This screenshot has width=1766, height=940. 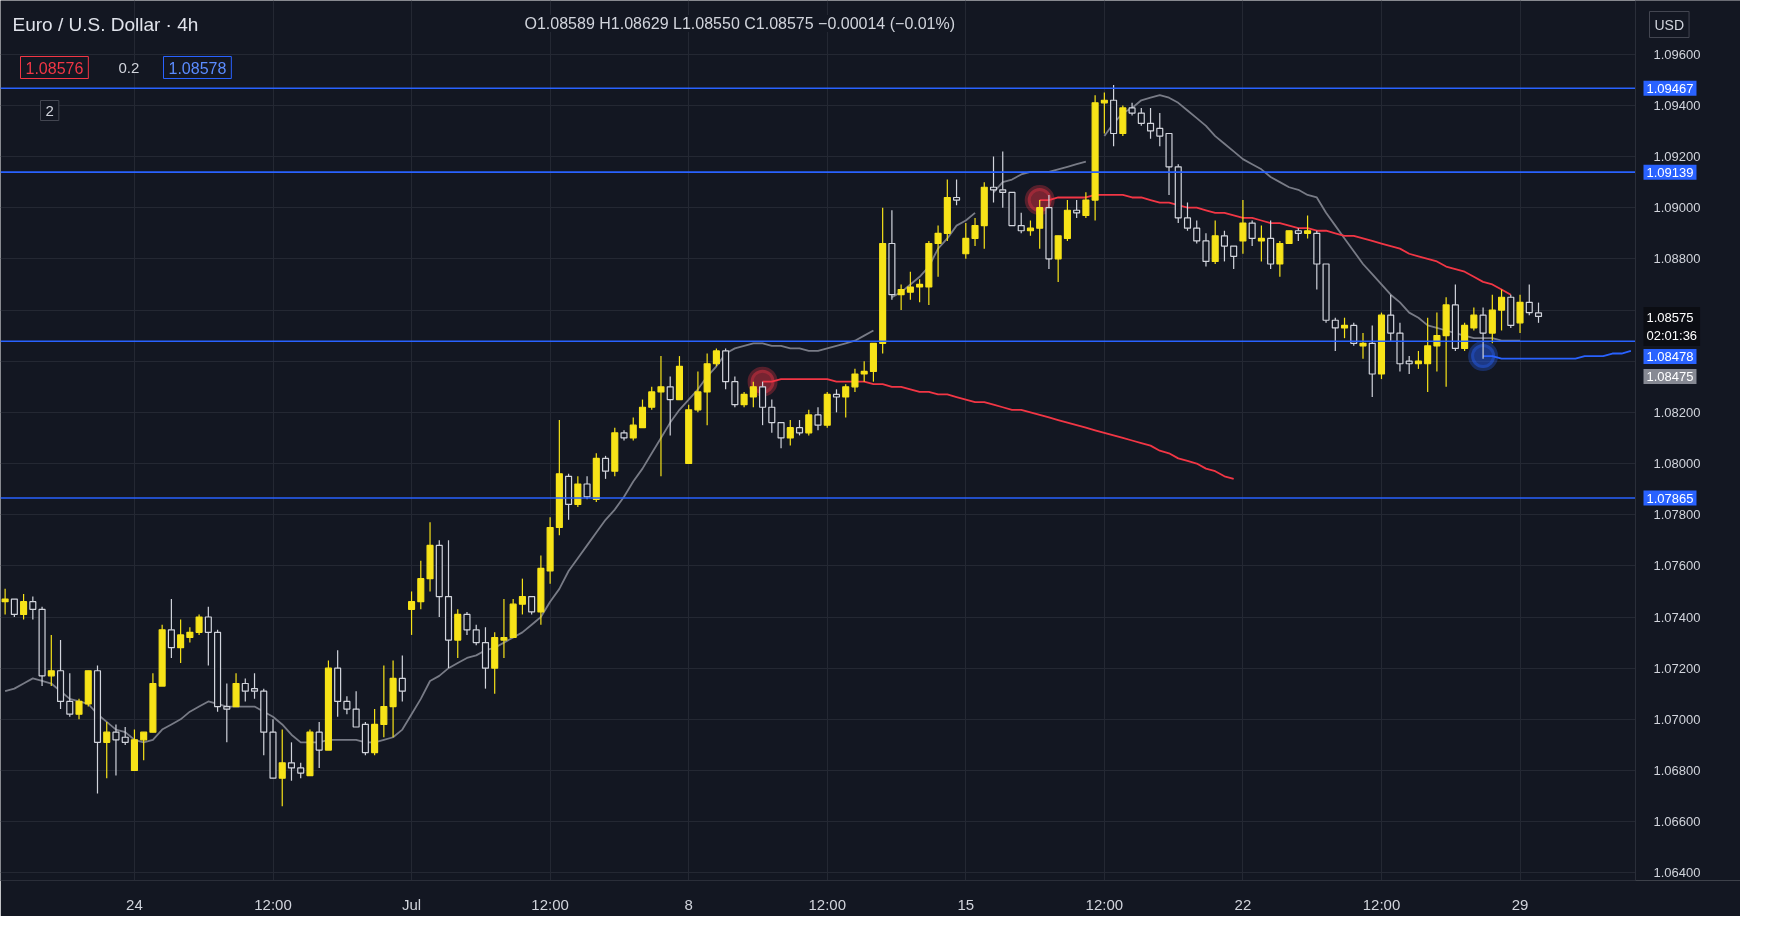 I want to click on y-tick-label: 1.07200, so click(x=1677, y=668).